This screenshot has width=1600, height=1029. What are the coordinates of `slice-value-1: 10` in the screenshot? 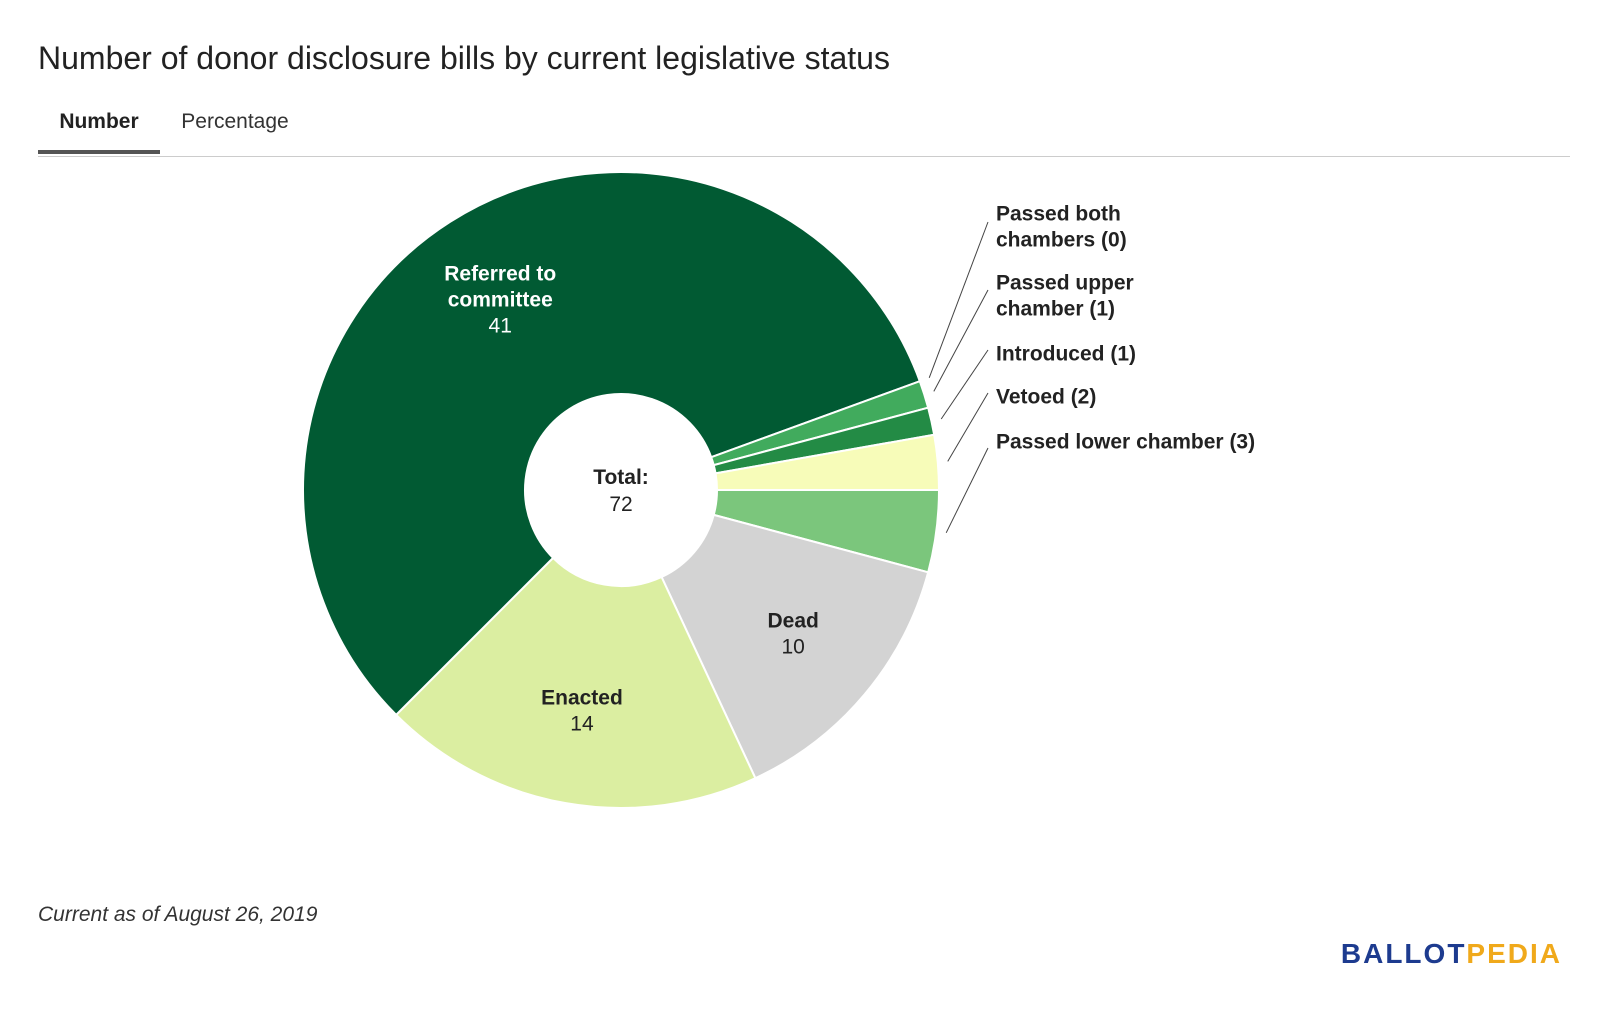 It's located at (792, 646).